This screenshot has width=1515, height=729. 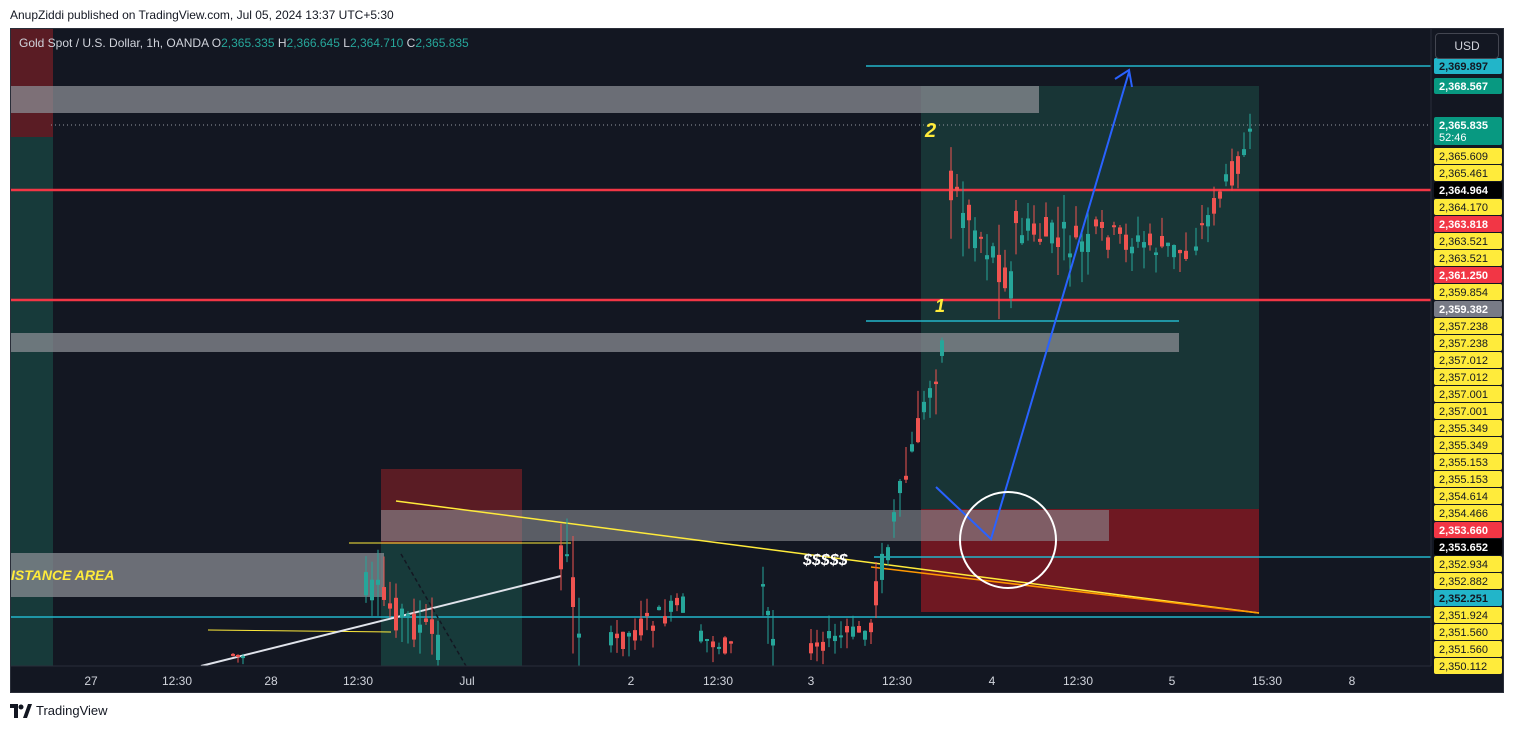 I want to click on highlight-circle, so click(x=1008, y=540).